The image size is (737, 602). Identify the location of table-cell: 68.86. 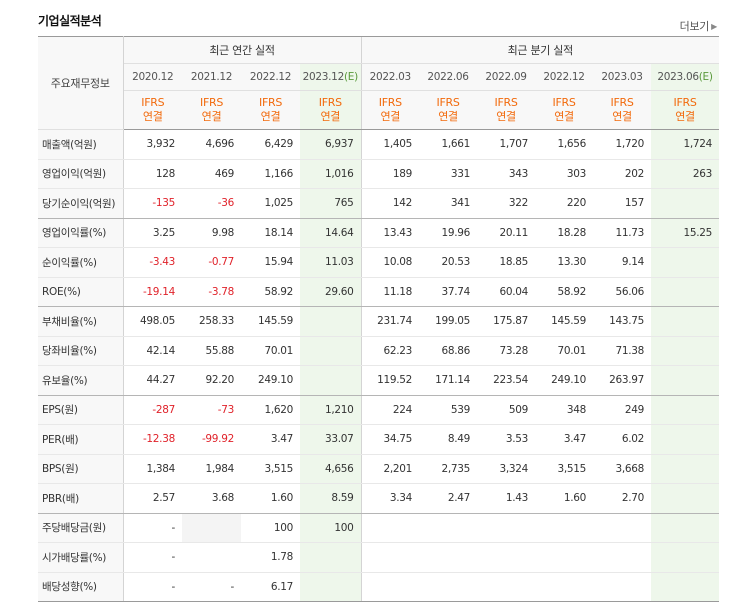
(448, 351).